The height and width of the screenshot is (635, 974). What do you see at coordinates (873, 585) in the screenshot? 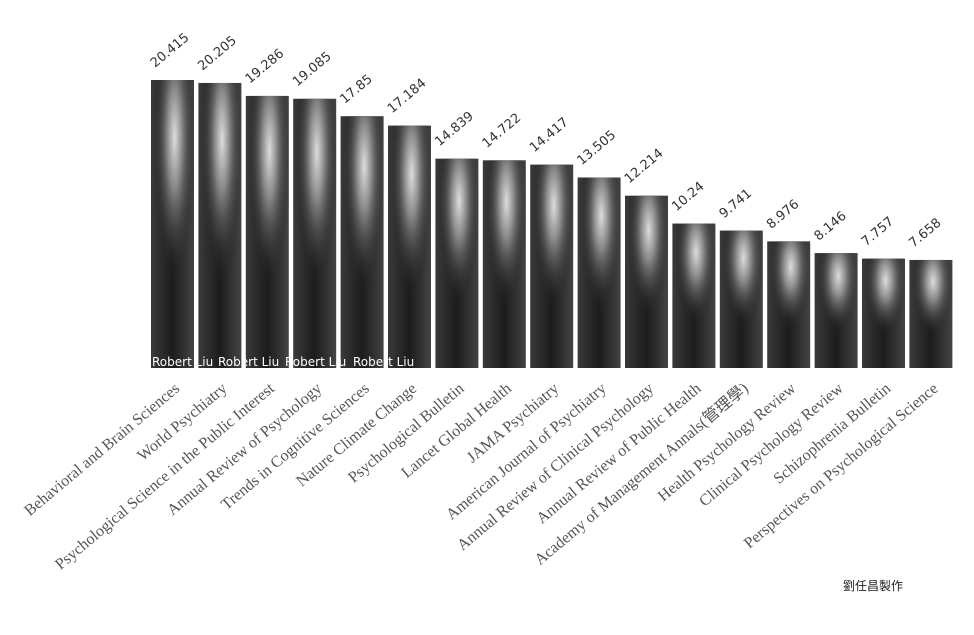
I see `credit: 劉任昌製作` at bounding box center [873, 585].